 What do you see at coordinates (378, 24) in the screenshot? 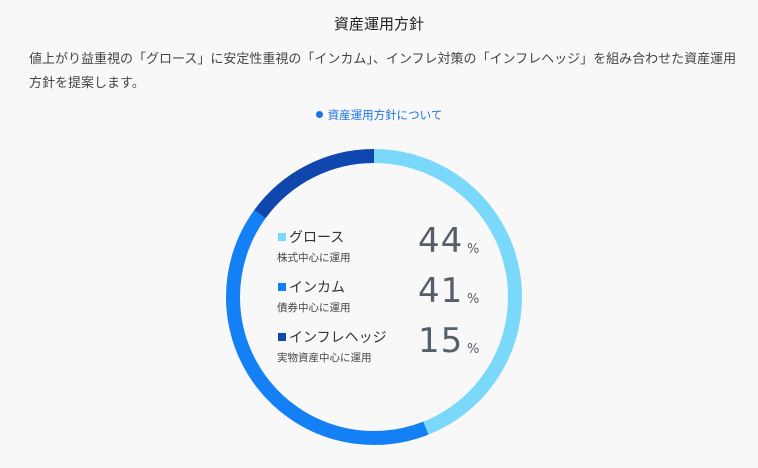
I see `page-title: 資産運用方針` at bounding box center [378, 24].